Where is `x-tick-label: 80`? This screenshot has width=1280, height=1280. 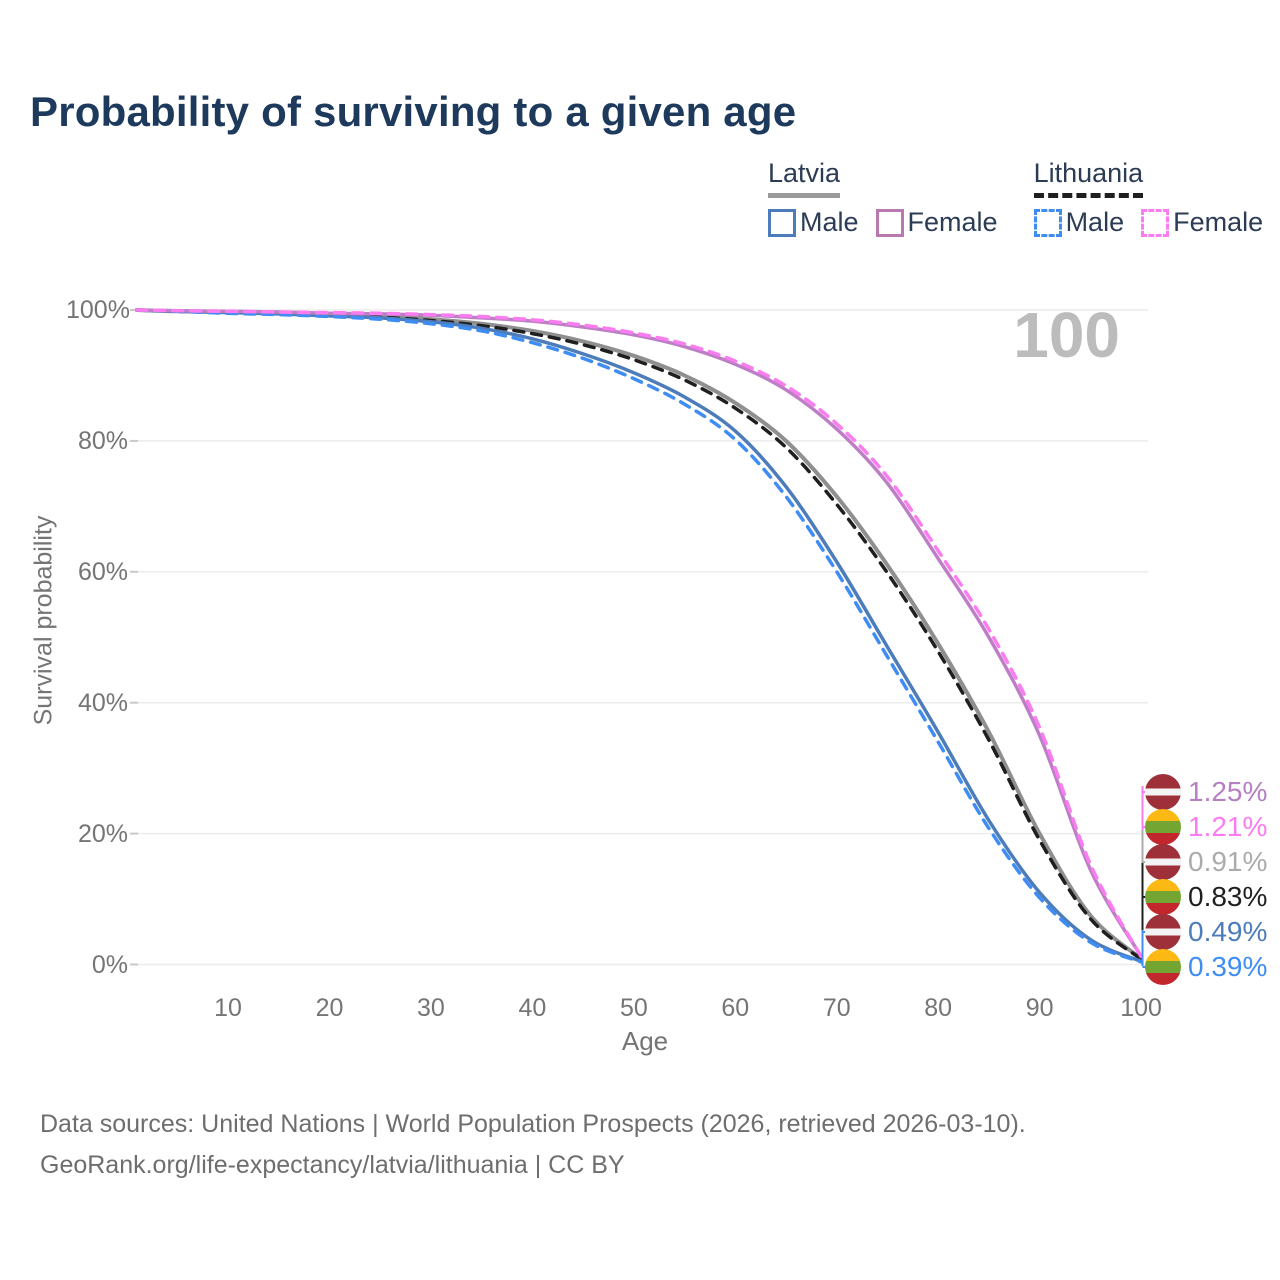
x-tick-label: 80 is located at coordinates (938, 1008).